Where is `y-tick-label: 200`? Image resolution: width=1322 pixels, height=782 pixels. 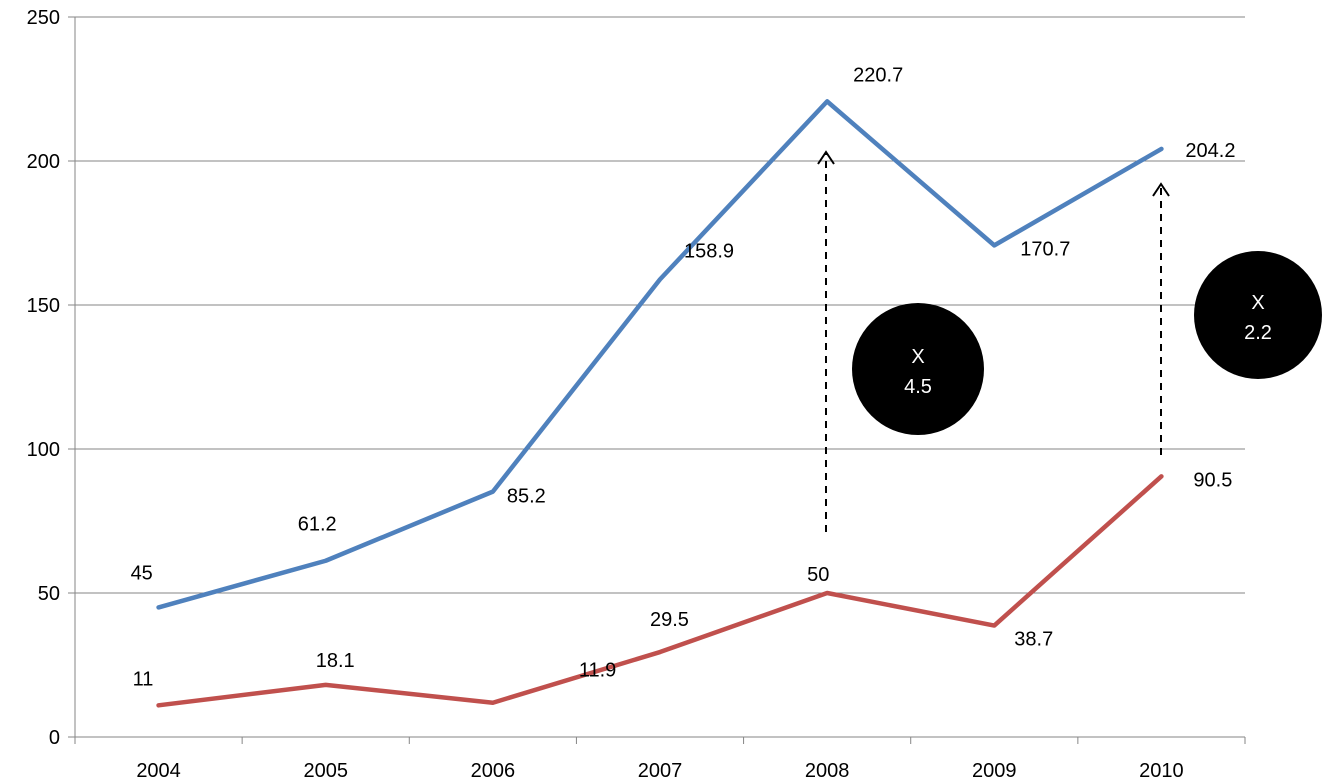 y-tick-label: 200 is located at coordinates (43, 162).